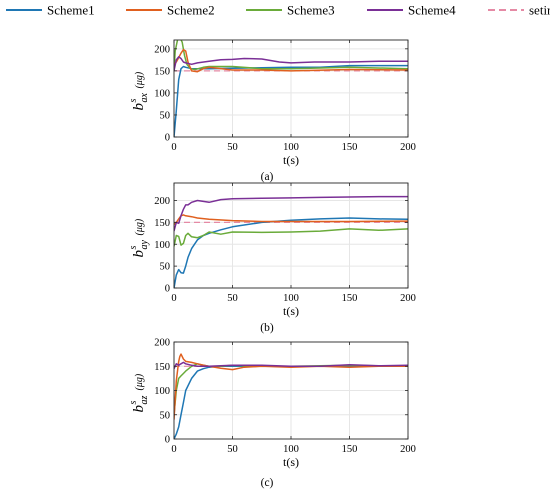 The width and height of the screenshot is (550, 491). I want to click on y-axis-label: bs ay (μg), so click(139, 237).